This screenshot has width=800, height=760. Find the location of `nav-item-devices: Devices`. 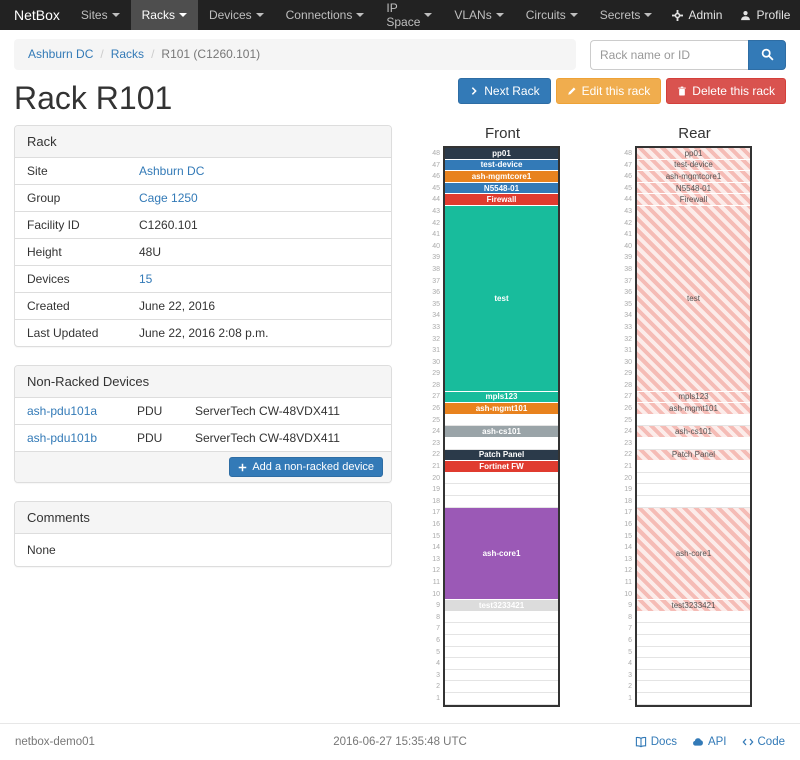

nav-item-devices: Devices is located at coordinates (236, 15).